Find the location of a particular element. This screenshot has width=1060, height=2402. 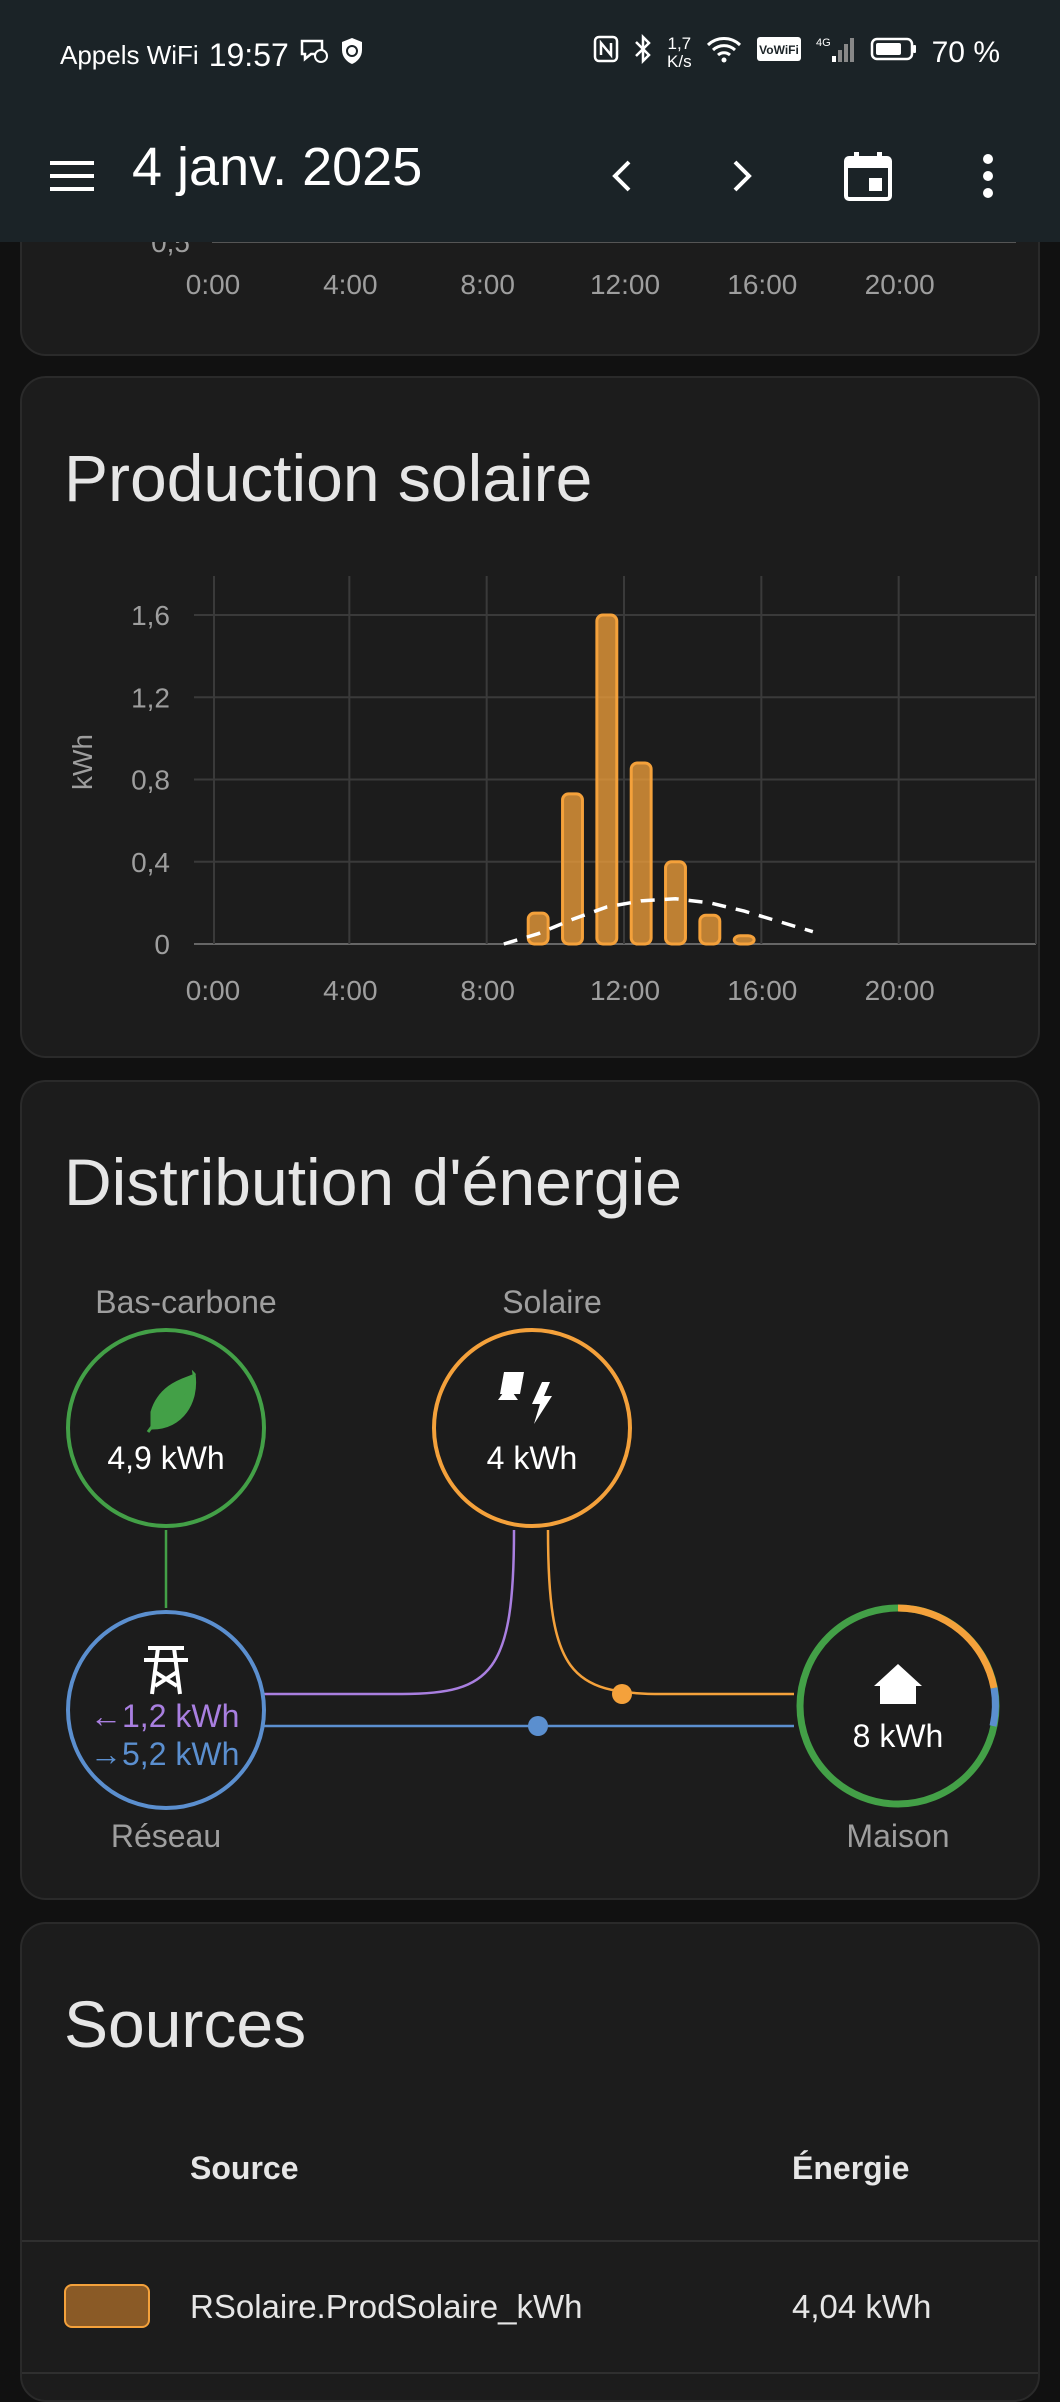

status-bar: Appels WiFi 19:57 1,7 K/s VoWiFi 4G is located at coordinates (530, 55).